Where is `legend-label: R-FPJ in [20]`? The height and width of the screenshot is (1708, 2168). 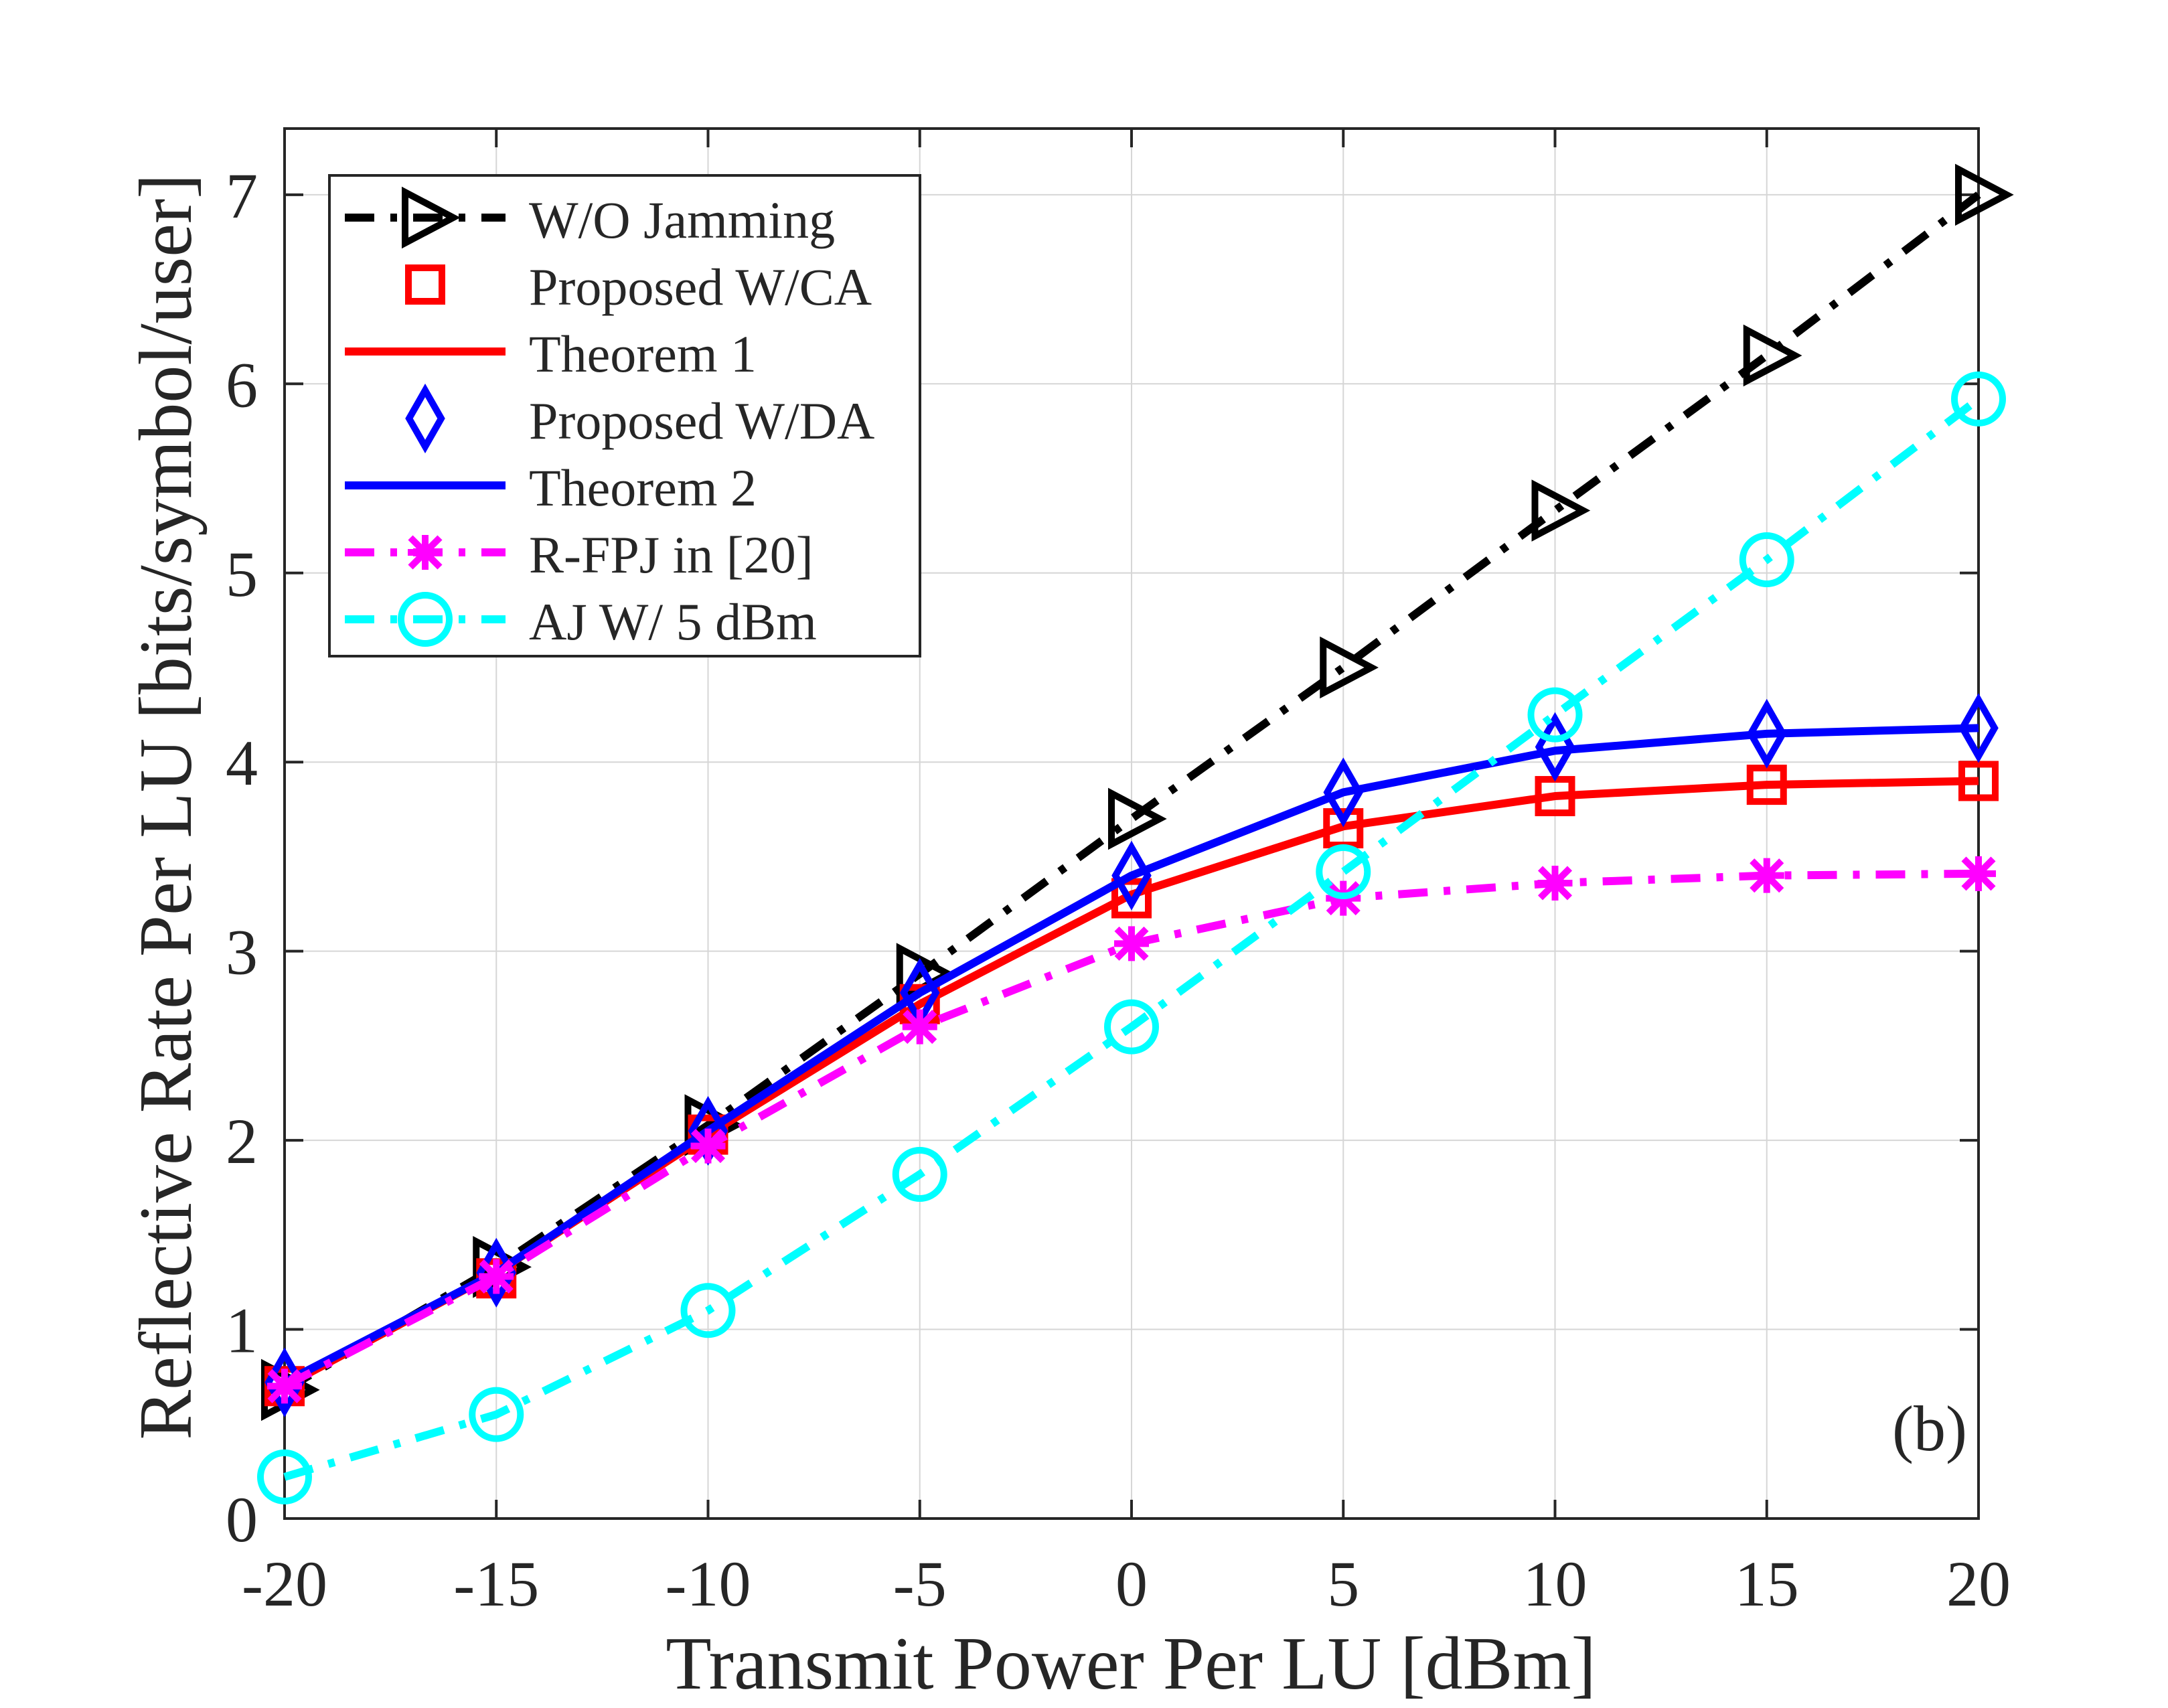
legend-label: R-FPJ in [20] is located at coordinates (672, 555).